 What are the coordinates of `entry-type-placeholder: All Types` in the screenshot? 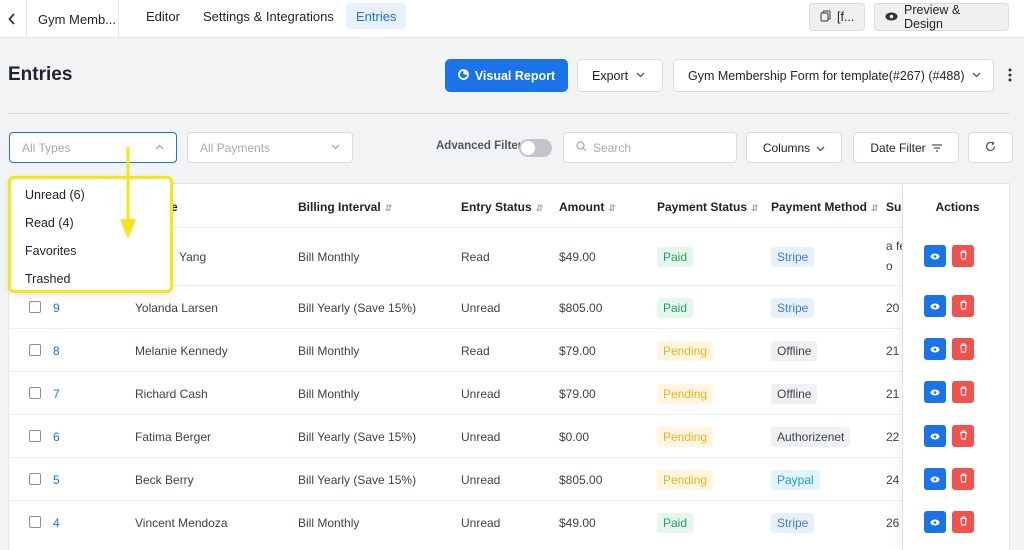 It's located at (46, 147).